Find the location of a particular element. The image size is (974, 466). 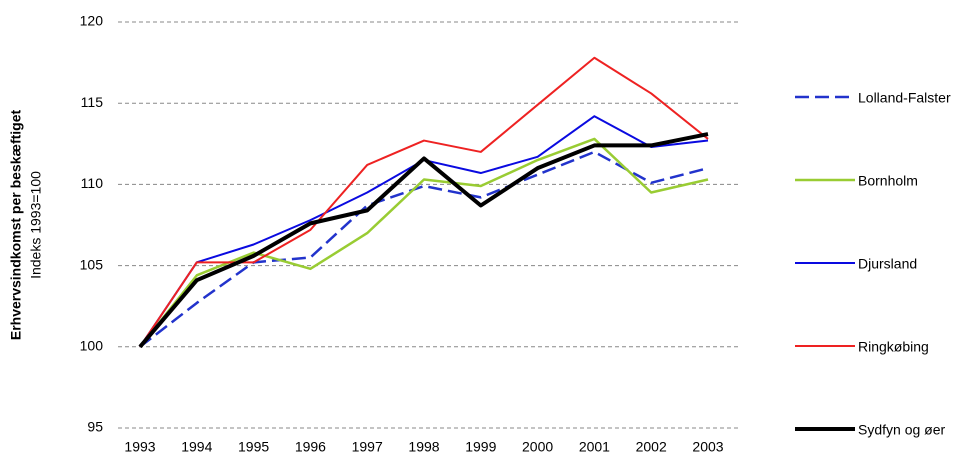

x-tick-label: 1997 is located at coordinates (367, 447).